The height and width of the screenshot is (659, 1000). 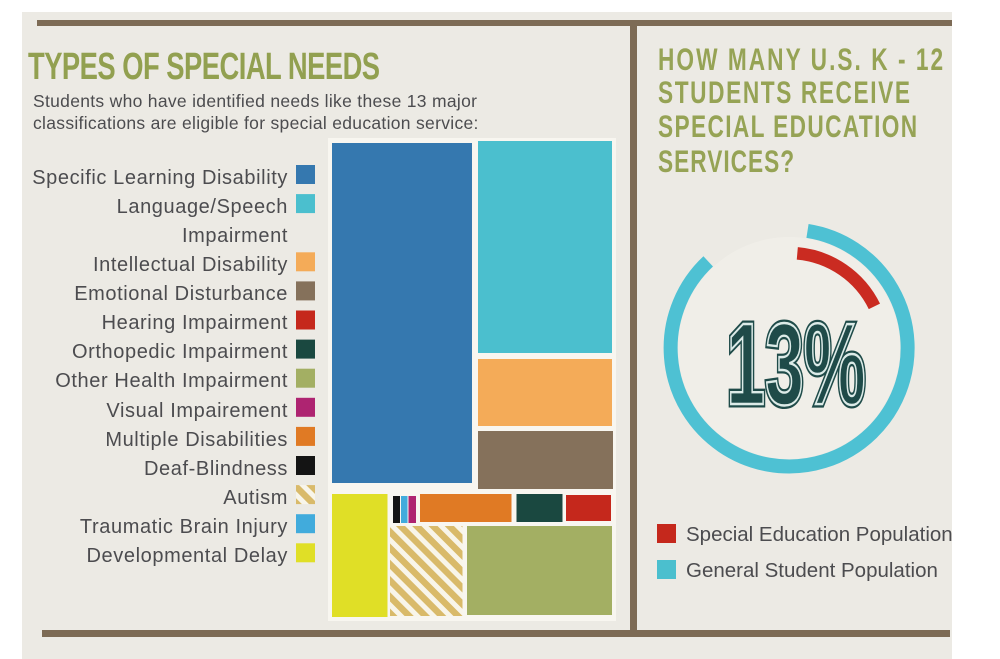 What do you see at coordinates (784, 92) in the screenshot?
I see `svg-text: STUDENTS RECEIVE` at bounding box center [784, 92].